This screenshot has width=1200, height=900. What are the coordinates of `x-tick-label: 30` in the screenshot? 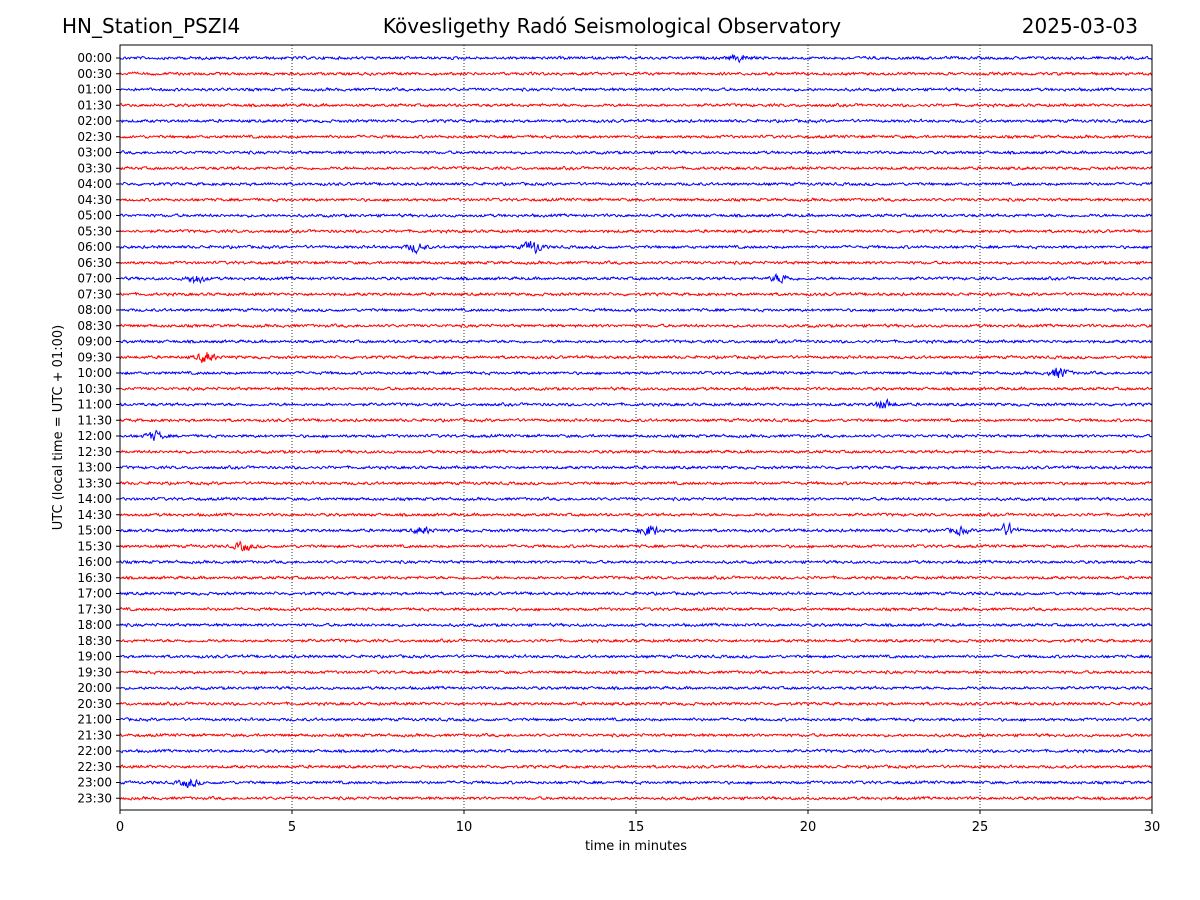 It's located at (1152, 827).